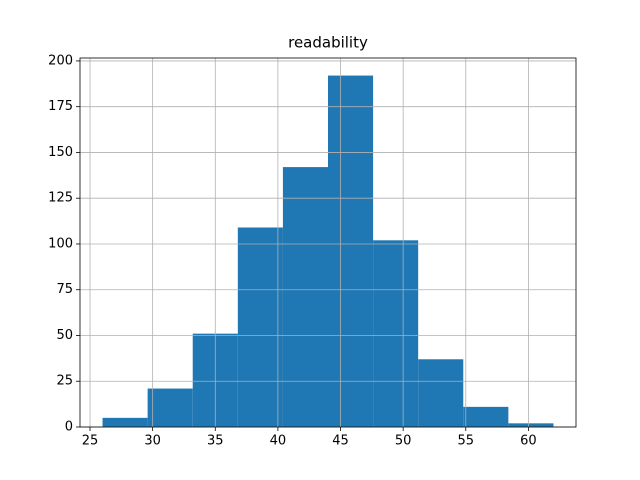  I want to click on x-tick-label: 60, so click(528, 441).